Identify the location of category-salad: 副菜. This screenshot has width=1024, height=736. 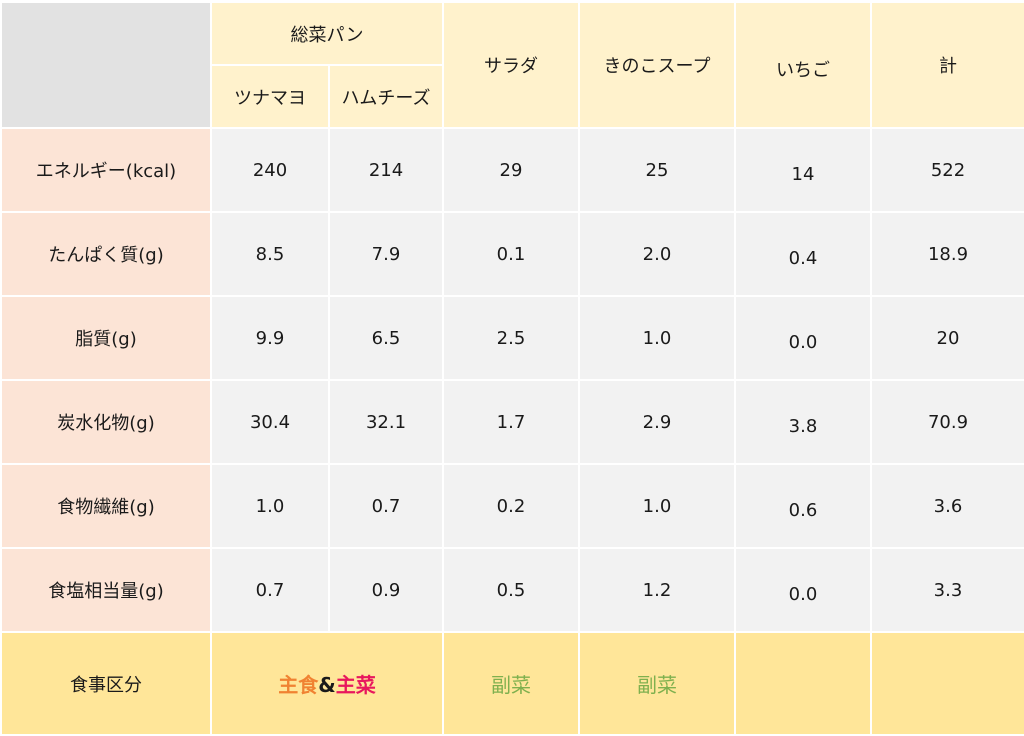
(511, 683).